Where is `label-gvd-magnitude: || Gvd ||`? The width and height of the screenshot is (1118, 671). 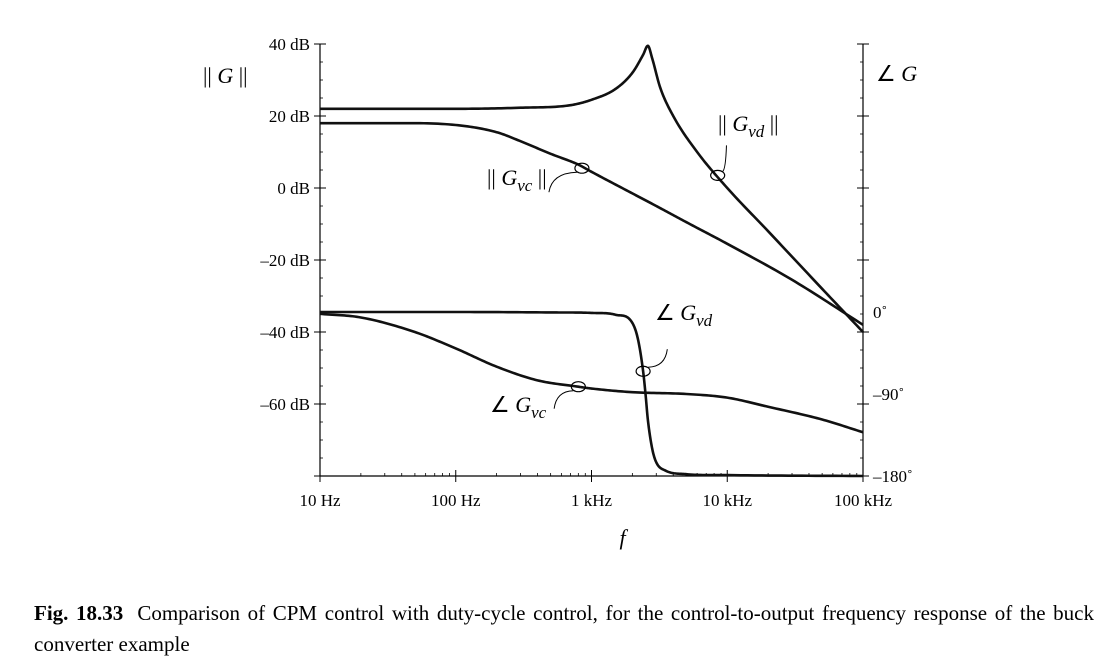 label-gvd-magnitude: || Gvd || is located at coordinates (748, 126).